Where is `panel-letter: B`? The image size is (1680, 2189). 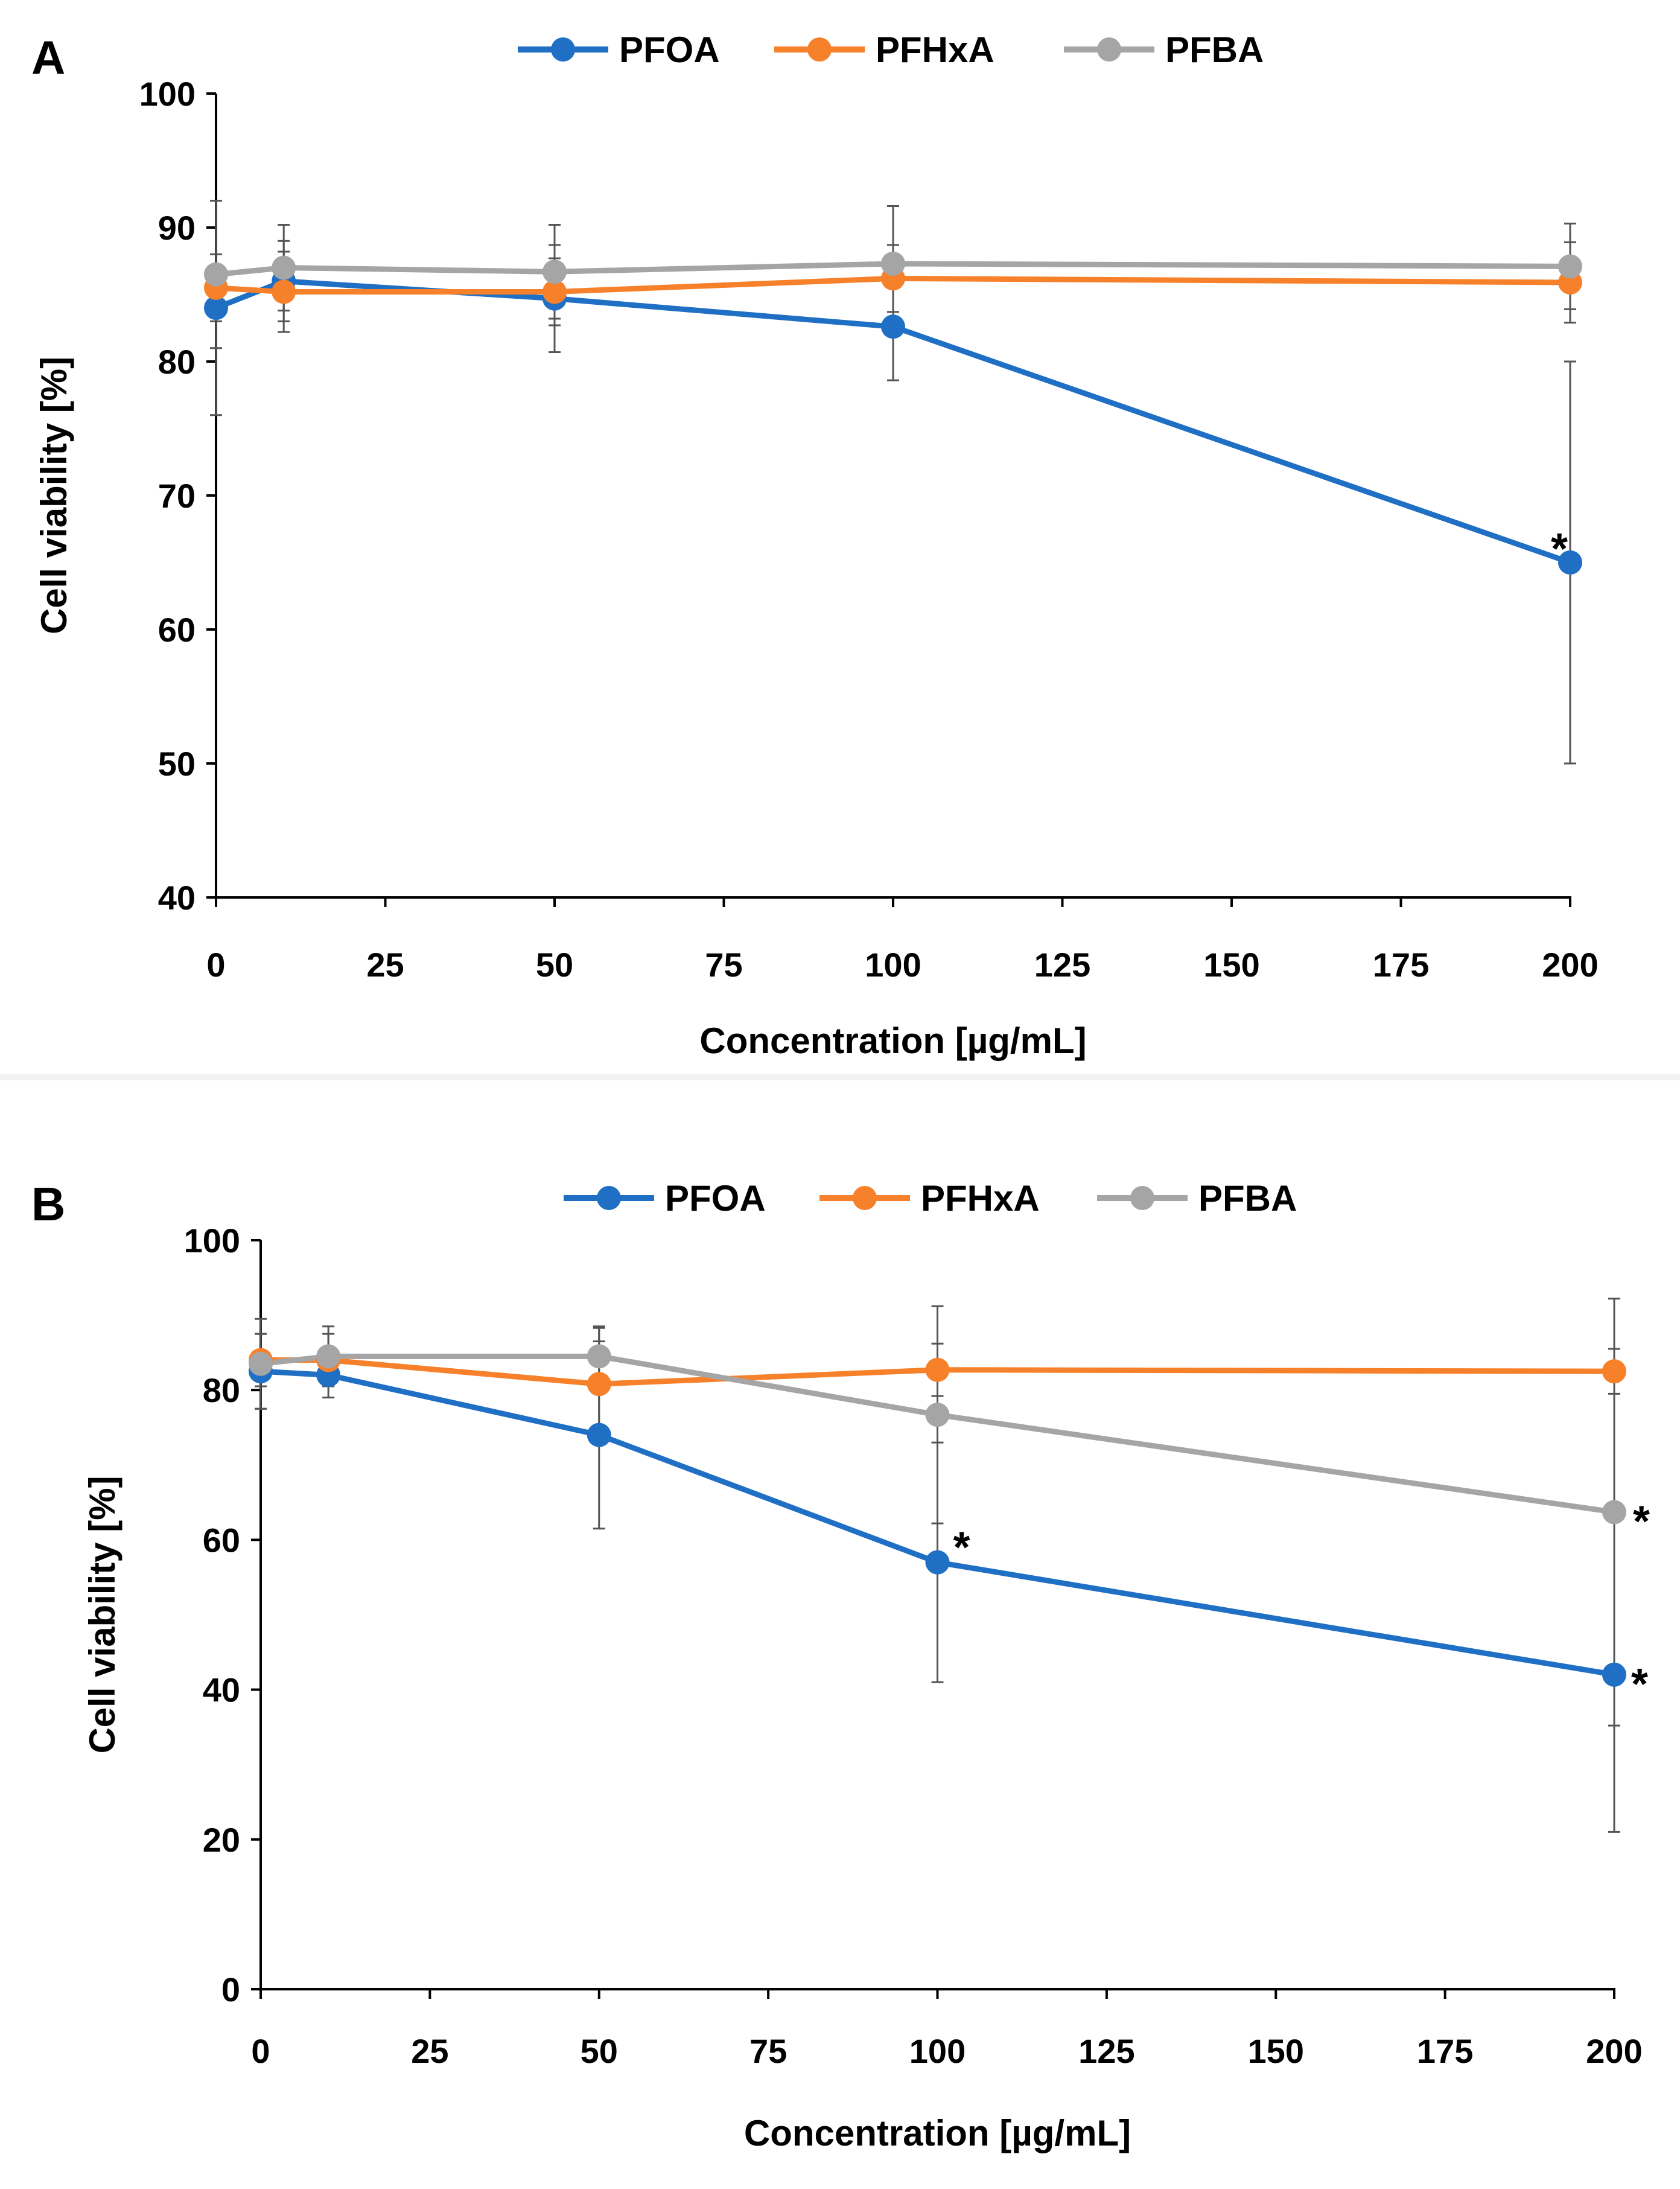
panel-letter: B is located at coordinates (48, 1204).